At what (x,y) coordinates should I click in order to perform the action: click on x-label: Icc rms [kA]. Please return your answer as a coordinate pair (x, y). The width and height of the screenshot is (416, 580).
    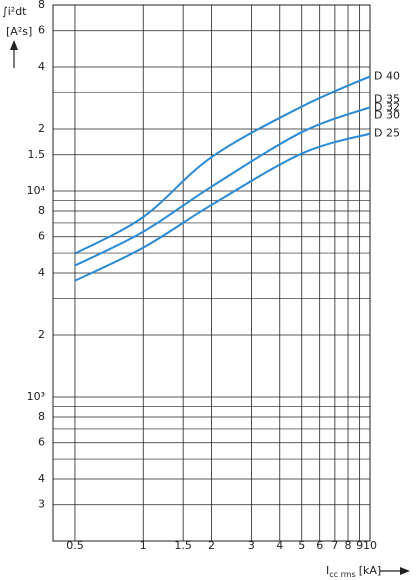
    Looking at the image, I should click on (353, 571).